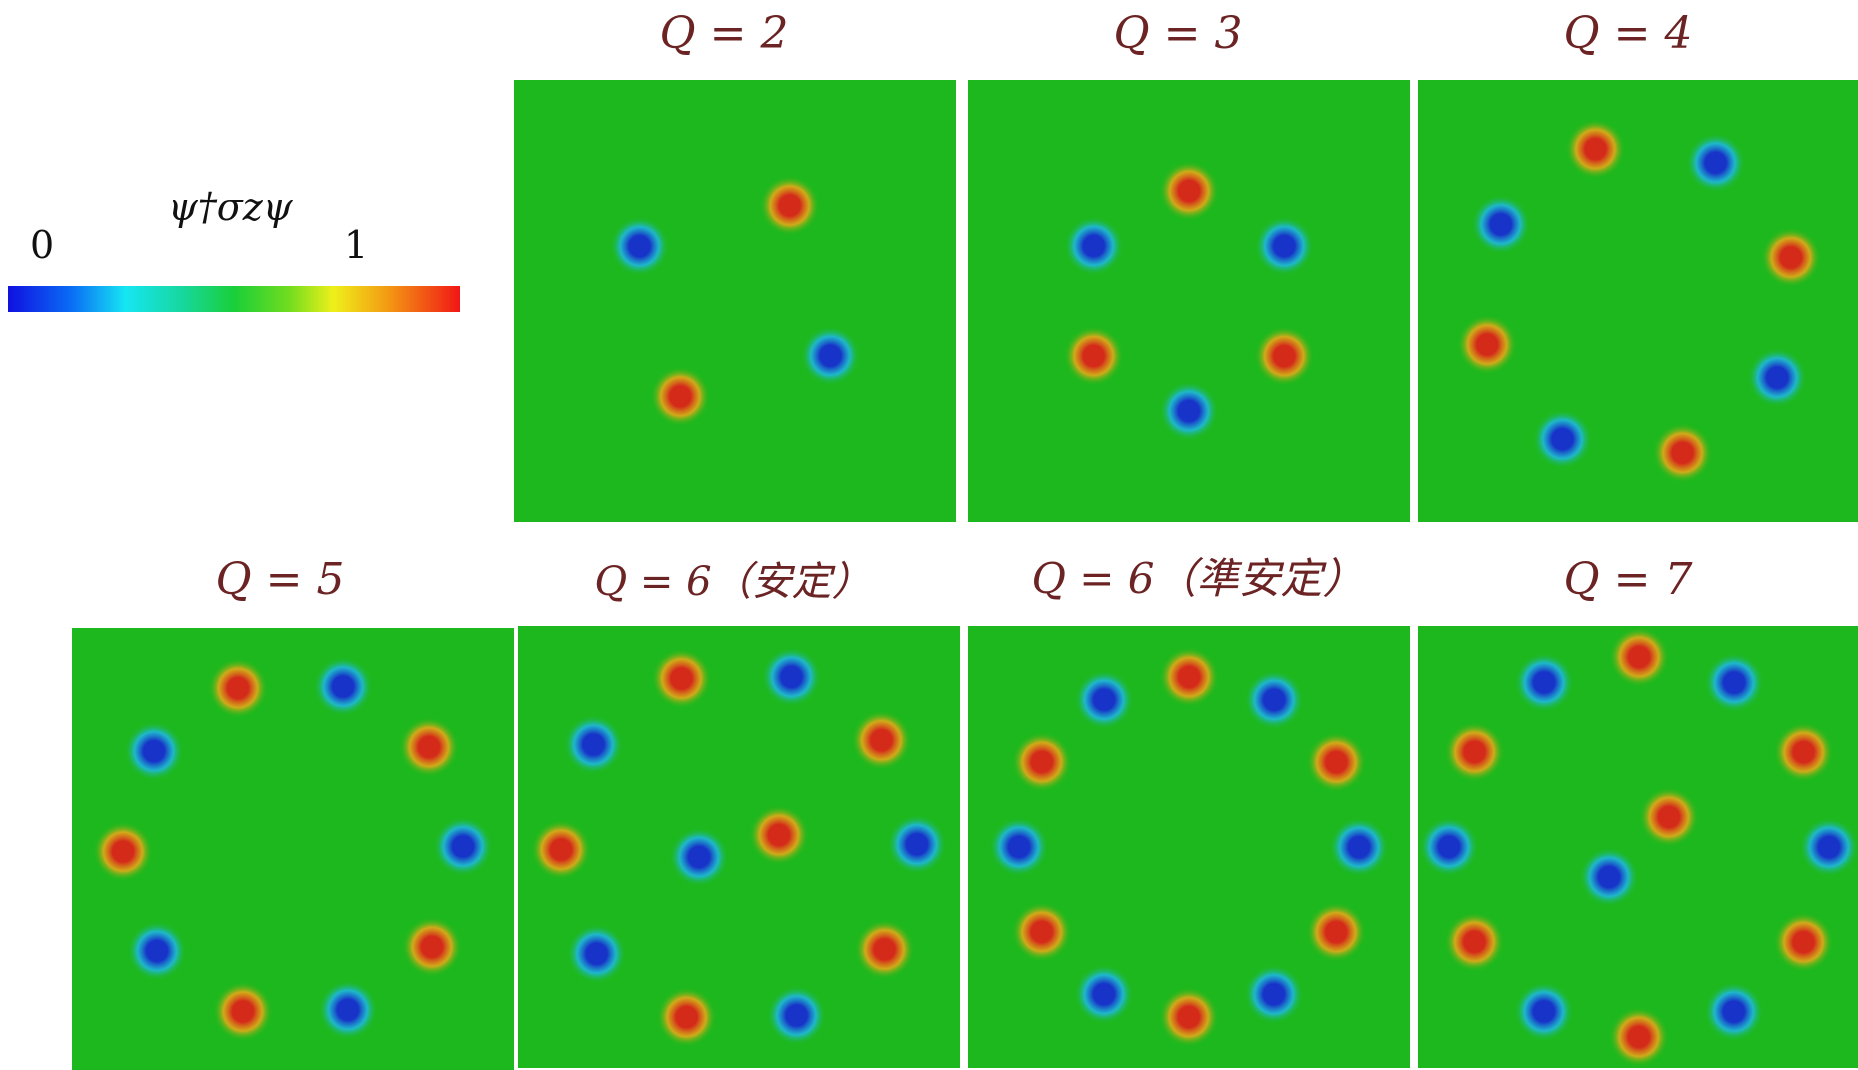  I want to click on panel-q5-plot, so click(293, 849).